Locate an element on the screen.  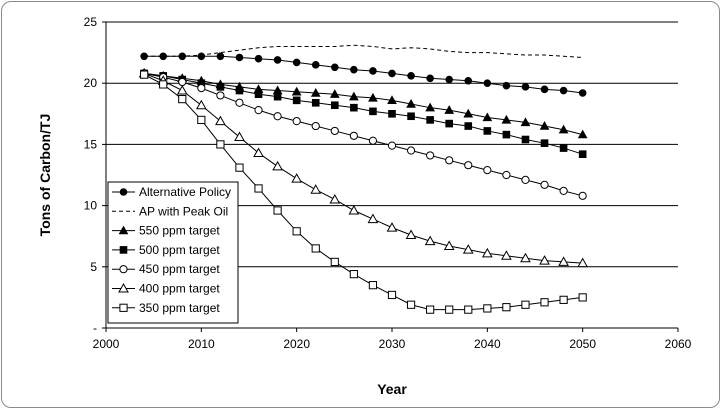
x-tick-label: 2020 is located at coordinates (296, 344).